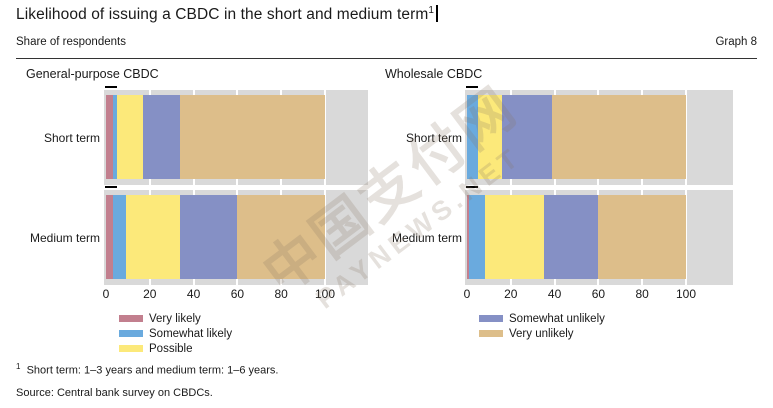 The image size is (773, 408). Describe the element at coordinates (557, 318) in the screenshot. I see `legend-label: Somewhat unlikely` at that location.